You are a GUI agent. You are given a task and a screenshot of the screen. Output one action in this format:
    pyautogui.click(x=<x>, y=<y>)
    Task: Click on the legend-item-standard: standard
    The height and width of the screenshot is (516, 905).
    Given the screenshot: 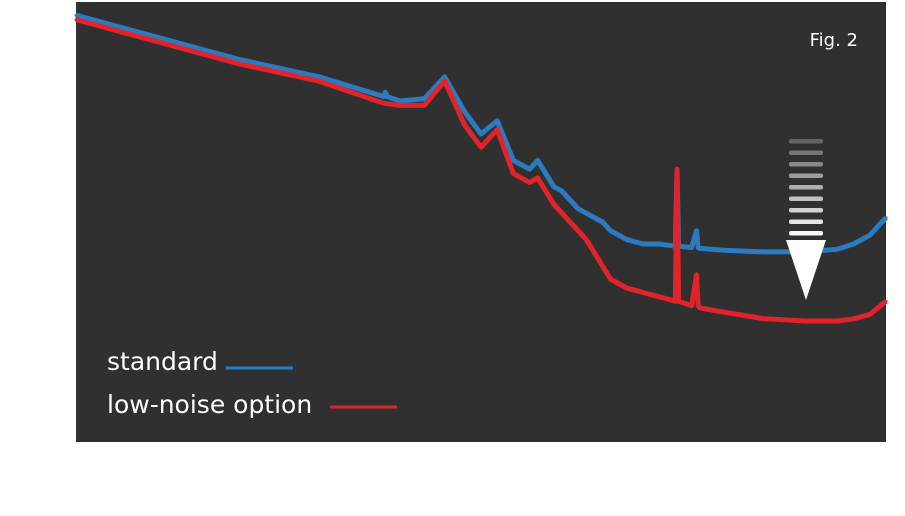 What is the action you would take?
    pyautogui.click(x=200, y=361)
    